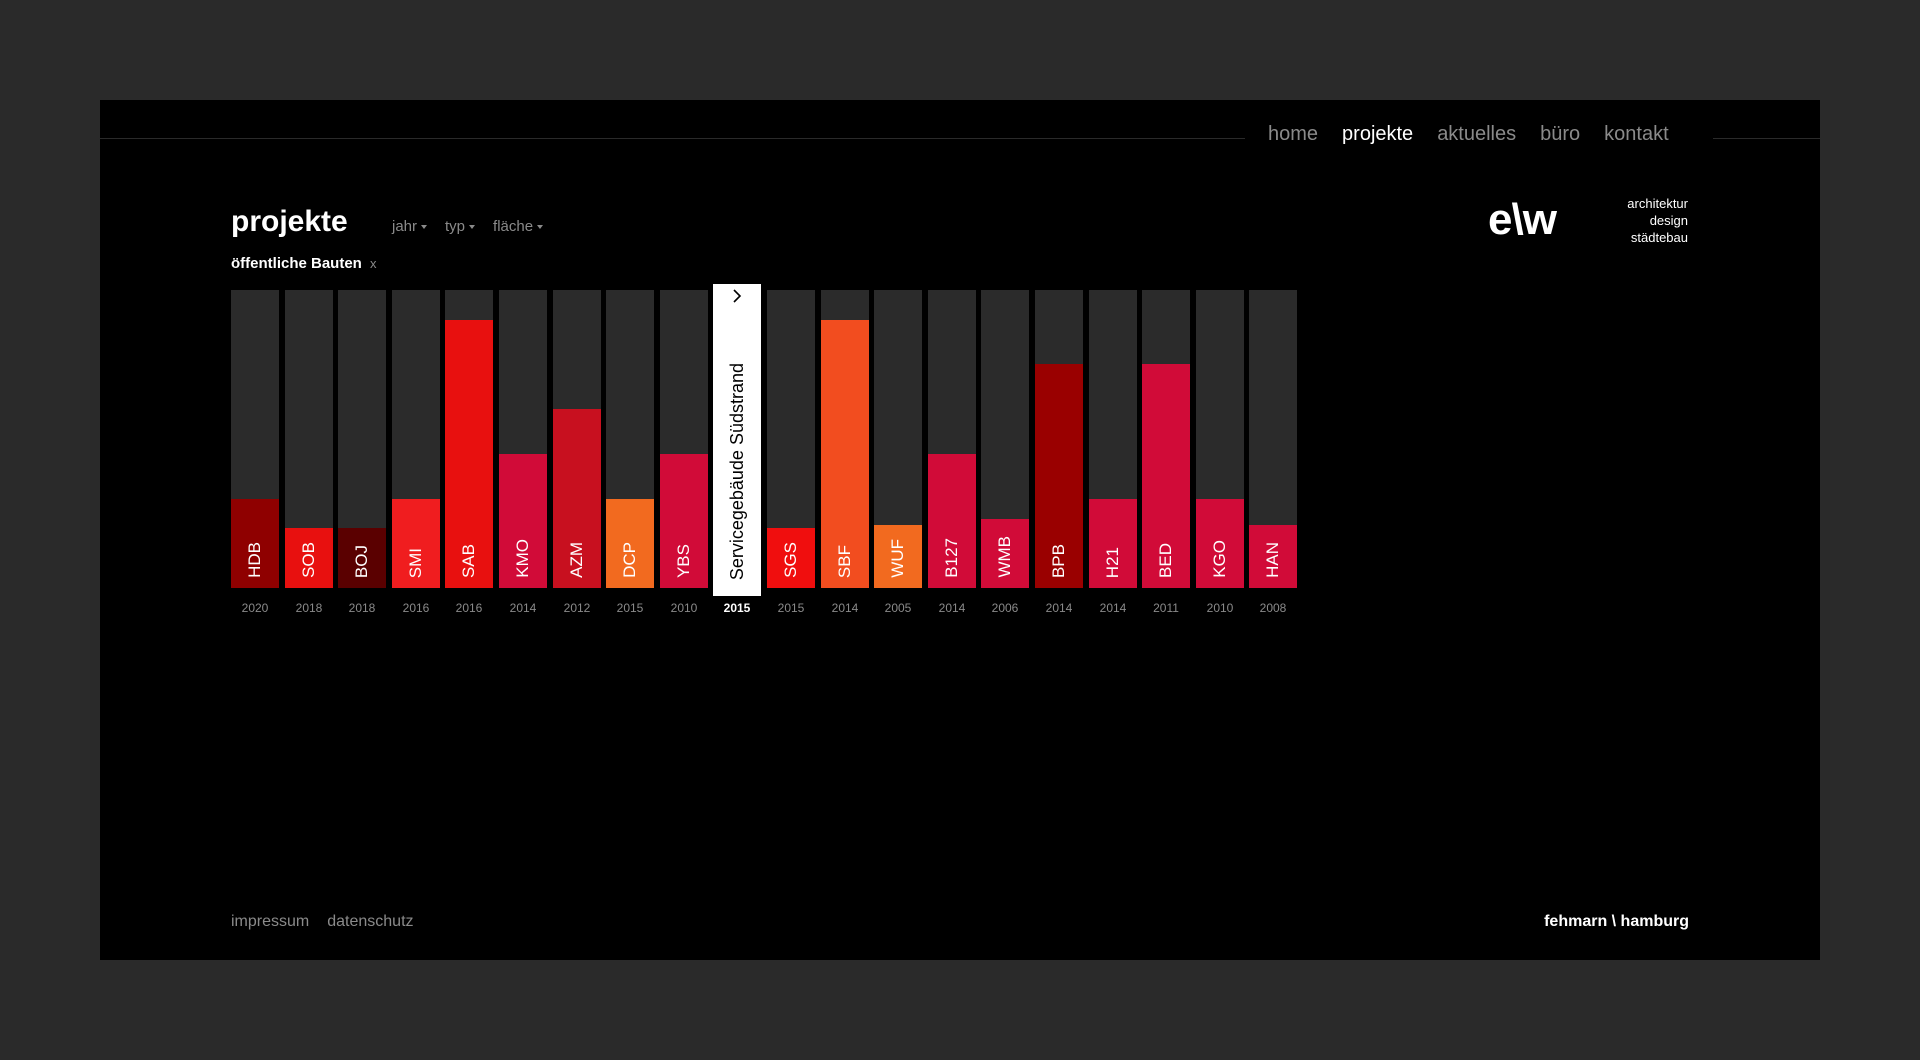 This screenshot has height=1060, width=1920. What do you see at coordinates (1273, 439) in the screenshot?
I see `project-bar: HAN` at bounding box center [1273, 439].